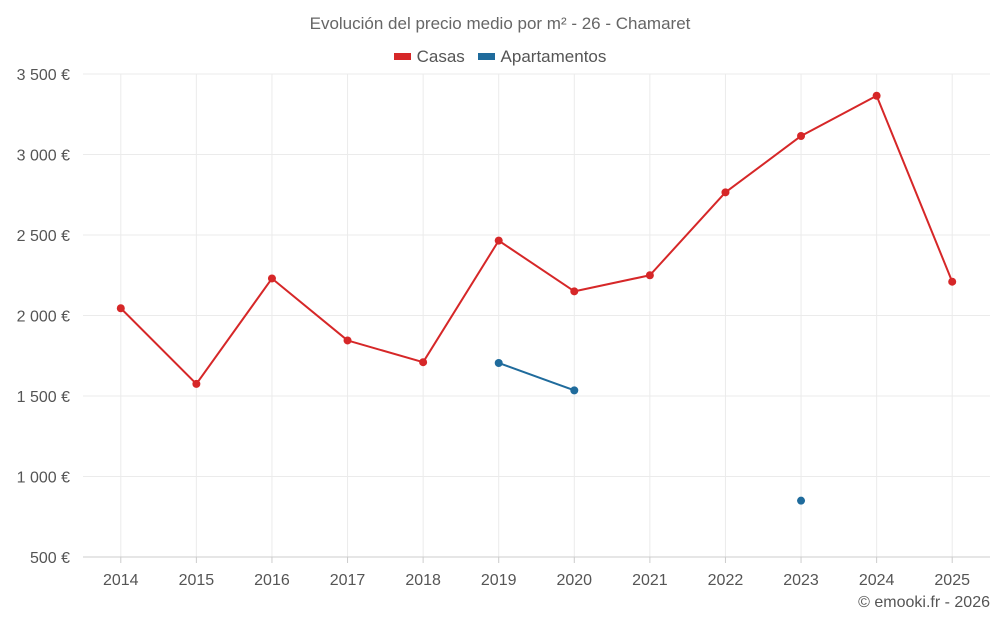  I want to click on y-tick-label: 2 000 €, so click(43, 317).